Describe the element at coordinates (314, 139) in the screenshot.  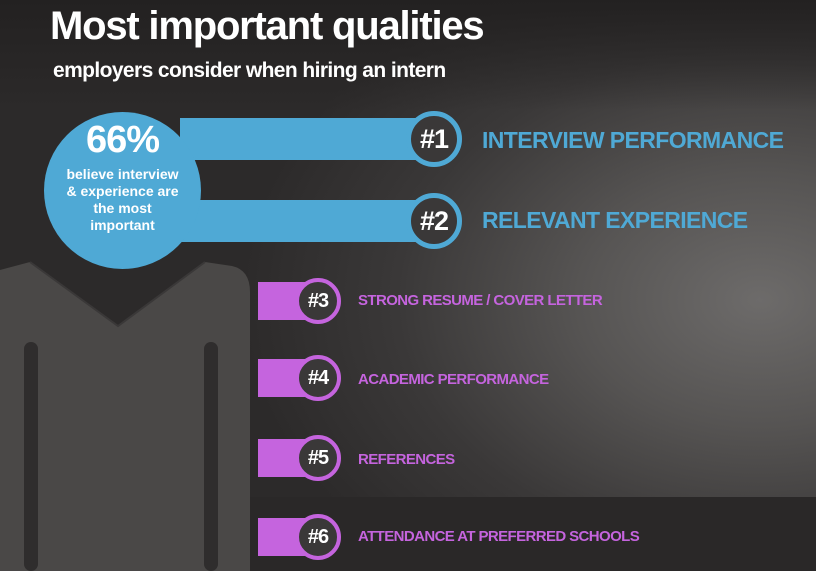
I see `rank-1-bar` at that location.